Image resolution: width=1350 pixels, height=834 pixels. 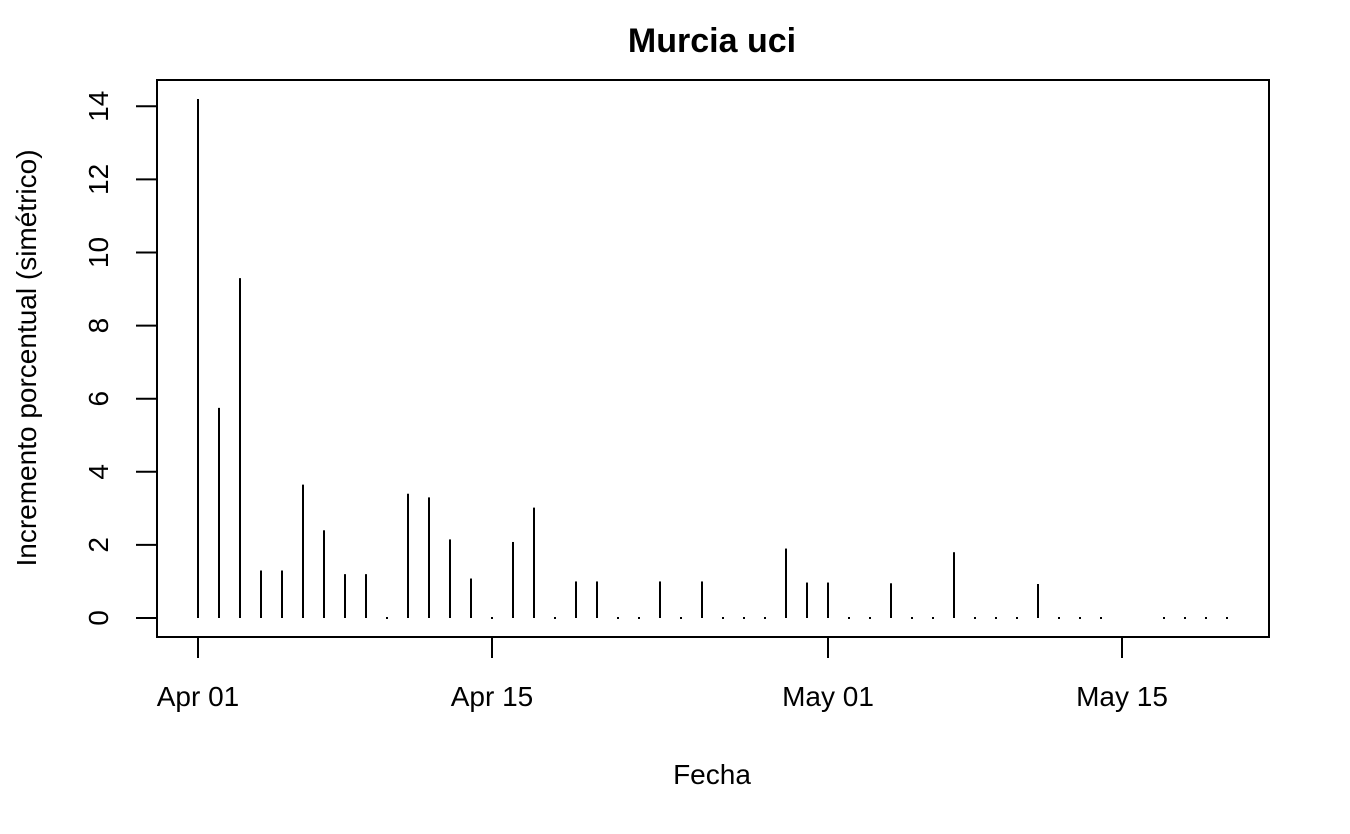 What do you see at coordinates (662, 674) in the screenshot?
I see `x-axis: Apr 01 Apr 15 May 01 May 15` at bounding box center [662, 674].